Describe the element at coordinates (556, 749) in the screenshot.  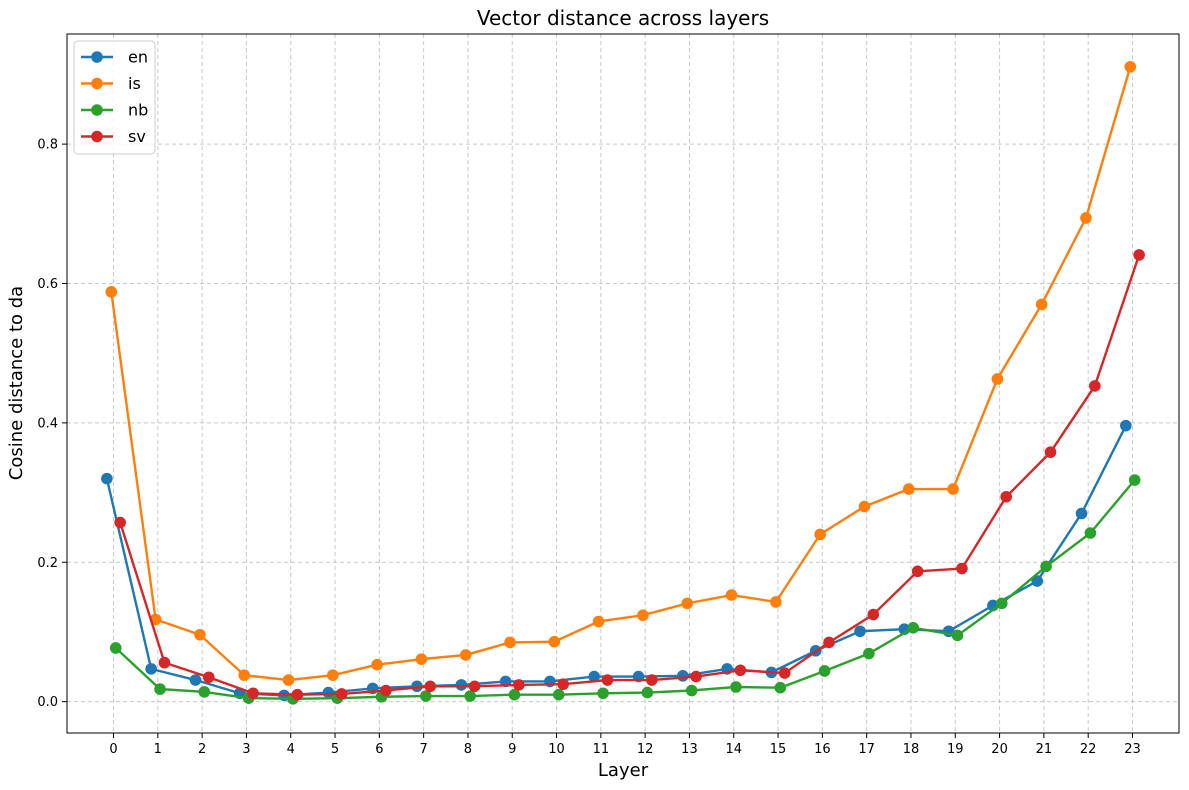
I see `x-tick-label: 10` at that location.